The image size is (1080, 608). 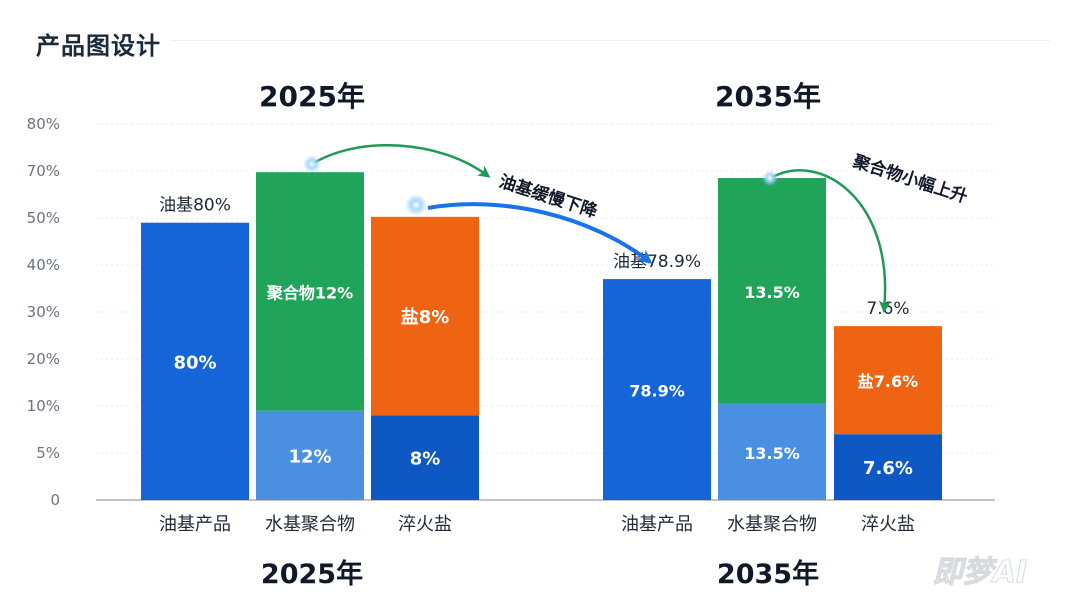 I want to click on bar-value-label: 盐7.6%, so click(x=888, y=381).